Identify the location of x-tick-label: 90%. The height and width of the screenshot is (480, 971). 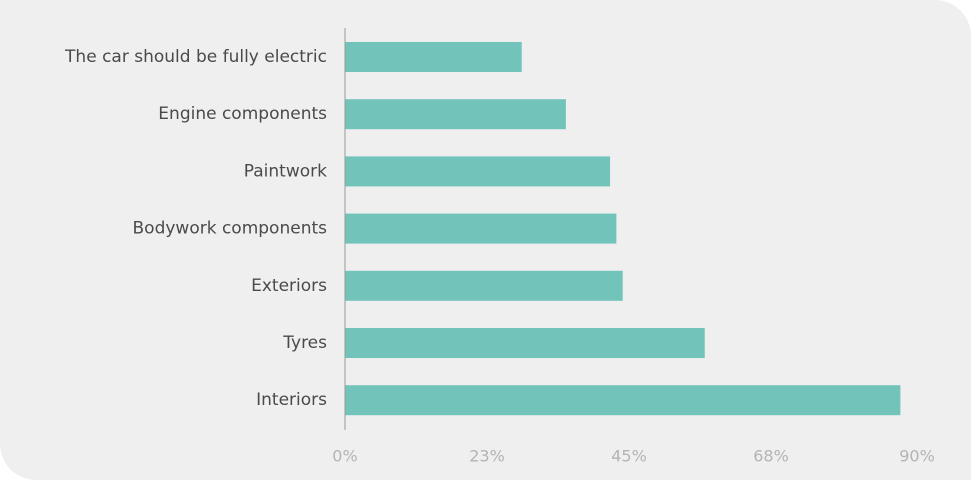
(917, 456).